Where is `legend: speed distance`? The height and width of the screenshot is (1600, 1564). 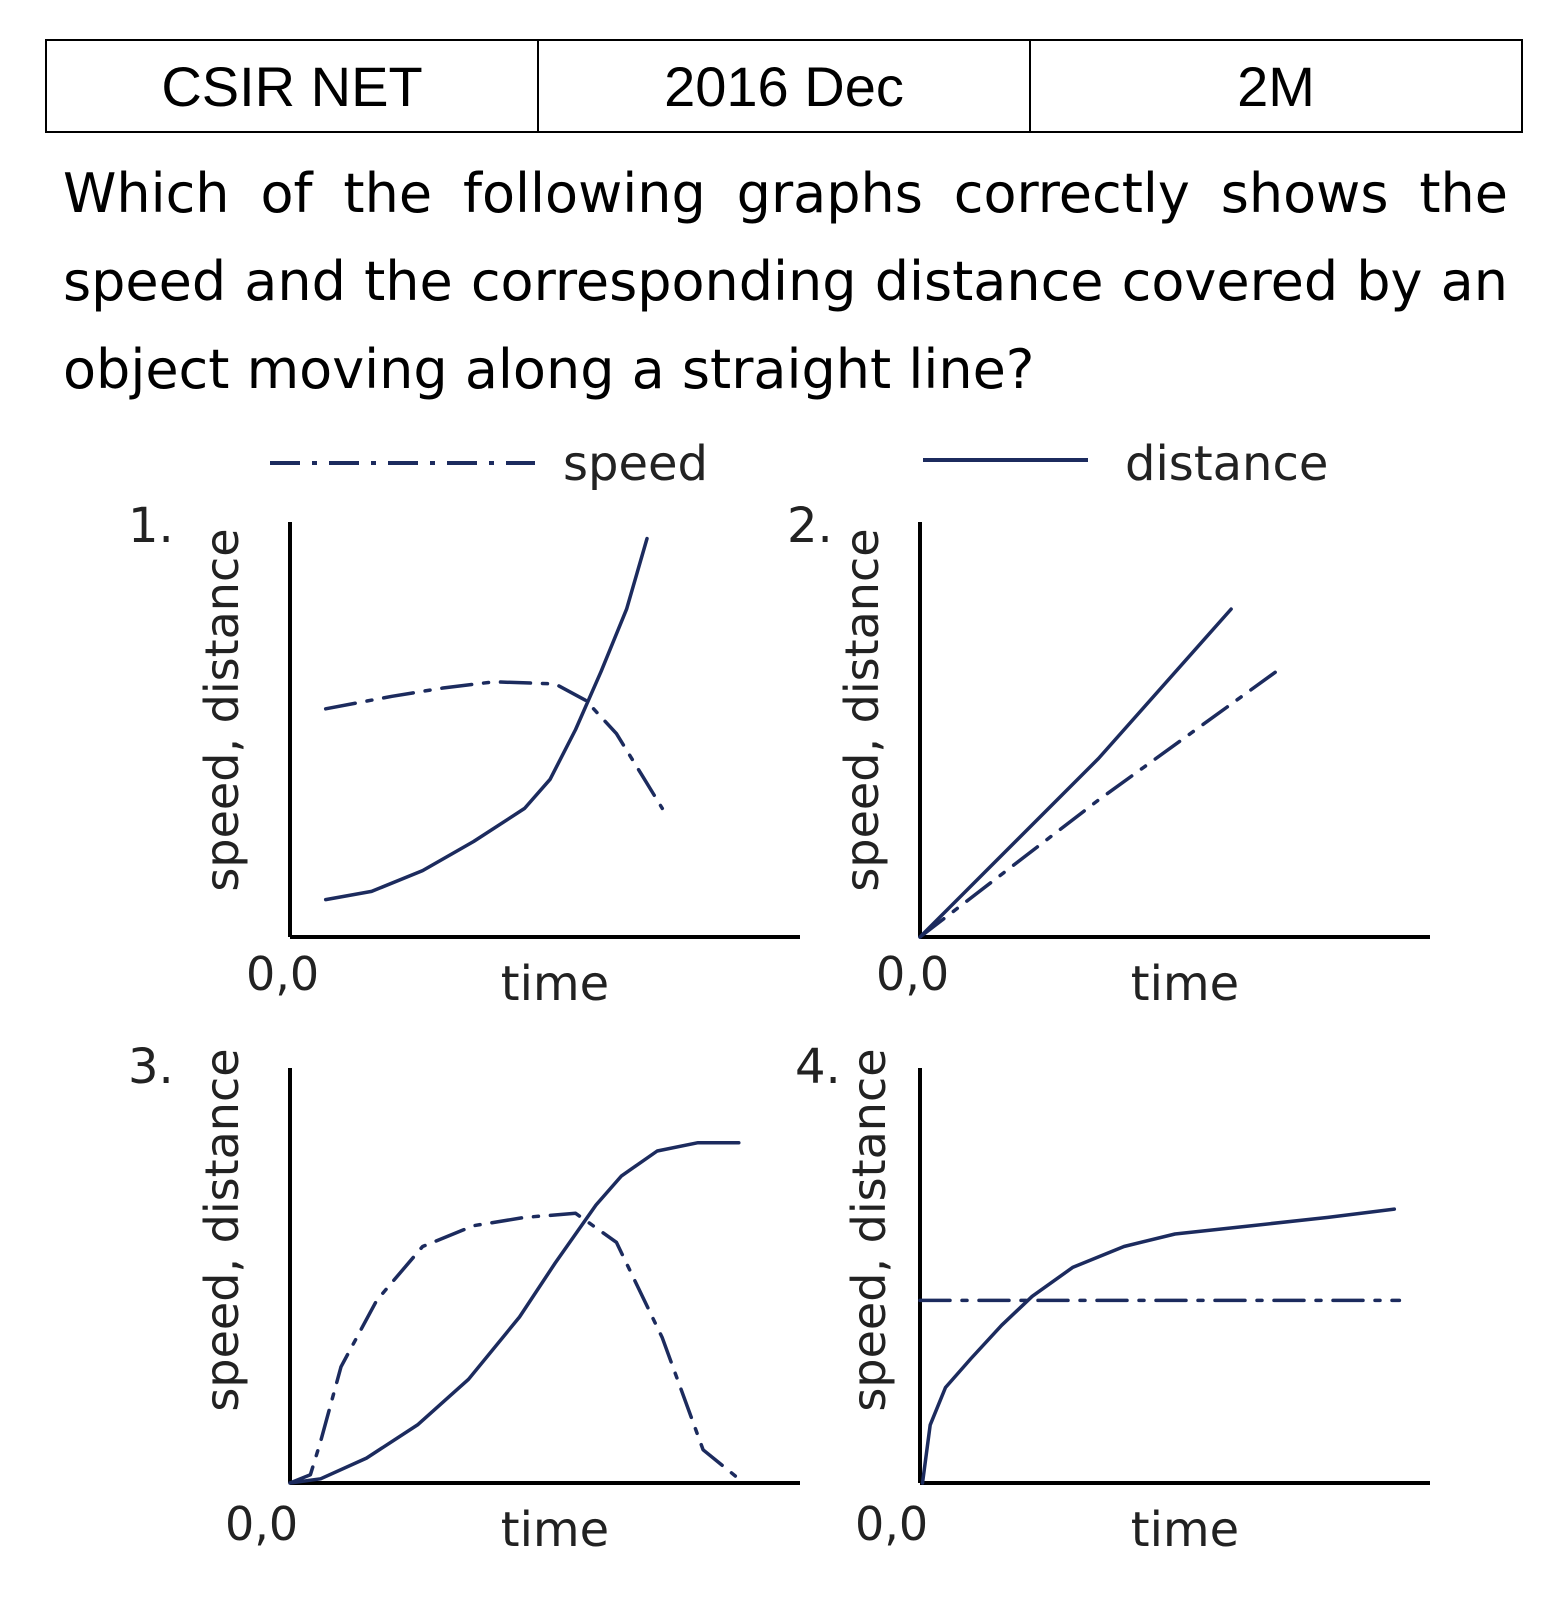 legend: speed distance is located at coordinates (799, 464).